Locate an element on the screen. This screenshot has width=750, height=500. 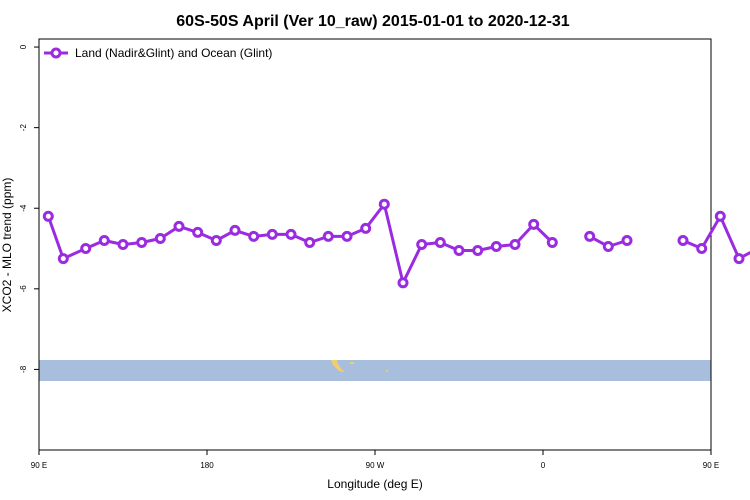
y-axis-label: XCO2 - MLO trend (ppm) is located at coordinates (7, 245).